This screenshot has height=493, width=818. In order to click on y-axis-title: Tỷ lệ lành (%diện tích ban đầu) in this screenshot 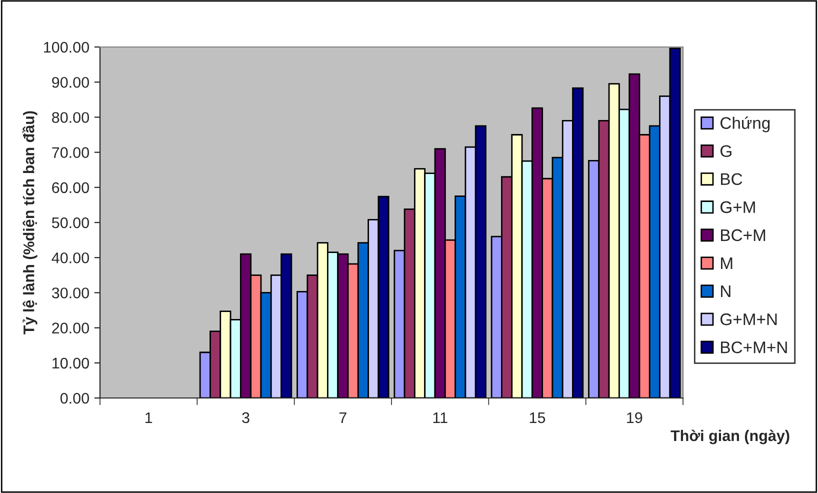, I will do `click(30, 222)`.